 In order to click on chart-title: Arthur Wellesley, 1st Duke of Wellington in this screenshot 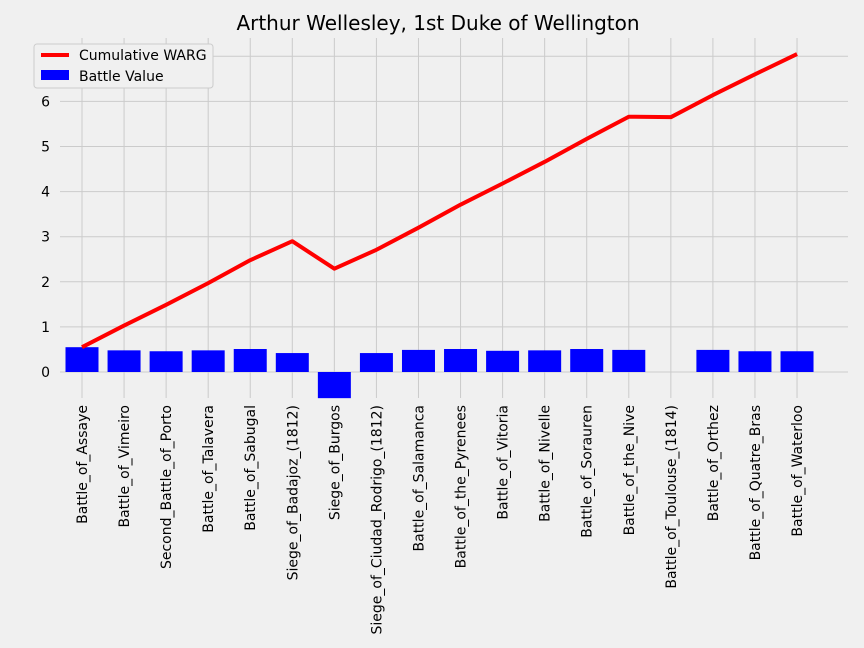, I will do `click(437, 23)`.